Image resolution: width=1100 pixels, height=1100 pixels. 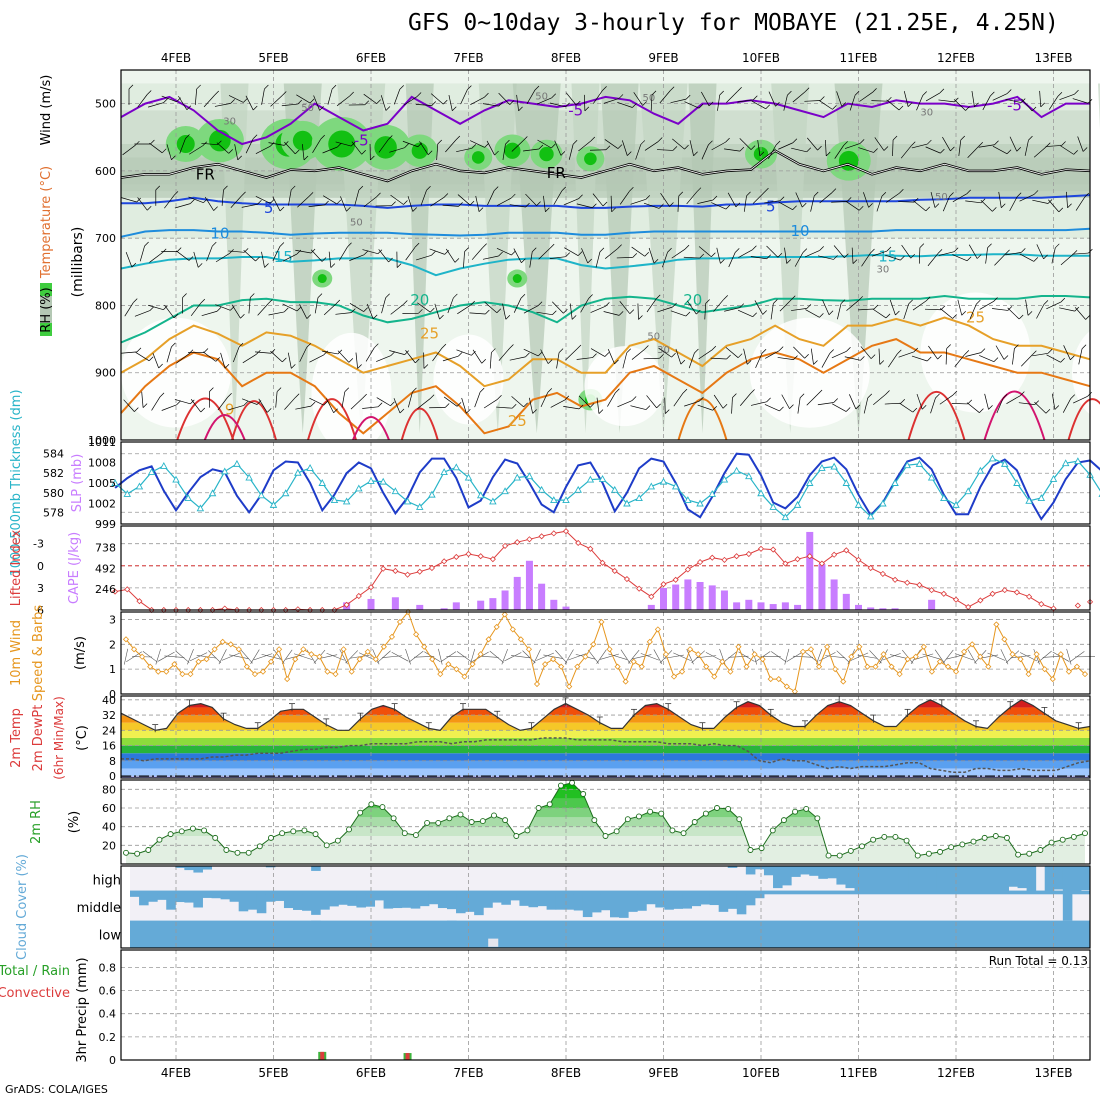 I want to click on rh-moist-core, so click(x=385, y=147).